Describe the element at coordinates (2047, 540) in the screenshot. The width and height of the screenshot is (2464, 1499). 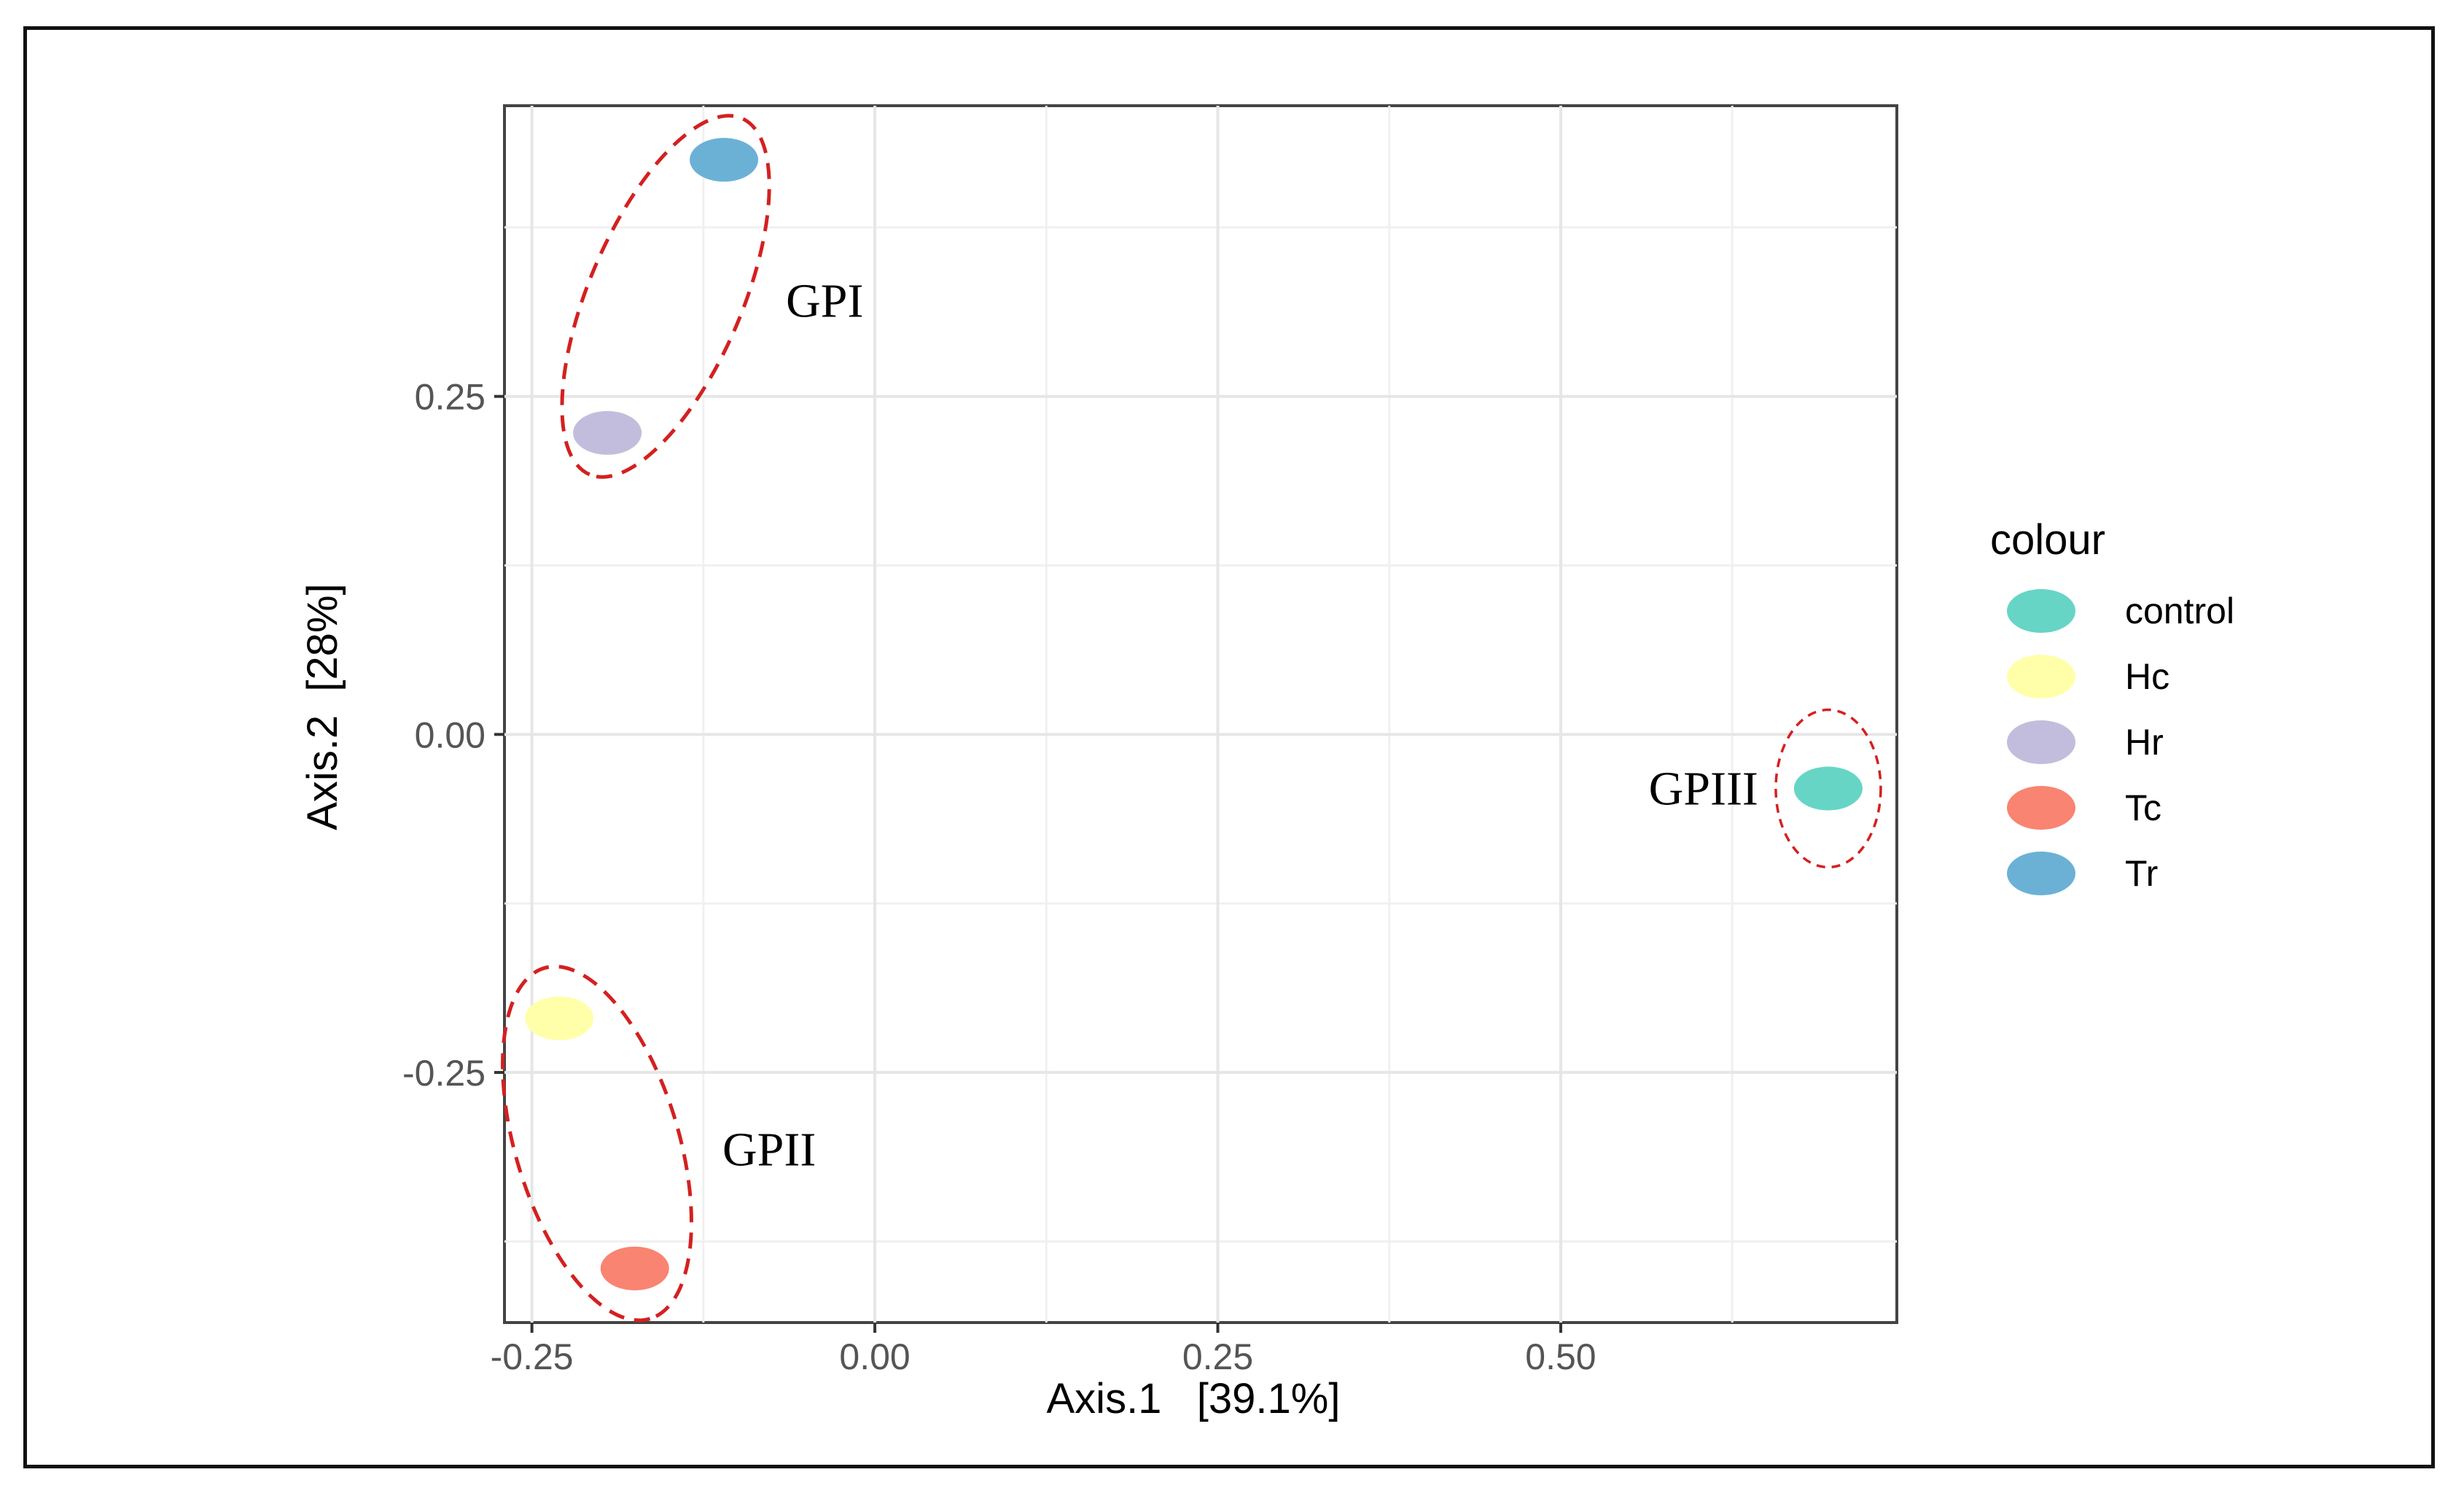
I see `legend-title: colour` at that location.